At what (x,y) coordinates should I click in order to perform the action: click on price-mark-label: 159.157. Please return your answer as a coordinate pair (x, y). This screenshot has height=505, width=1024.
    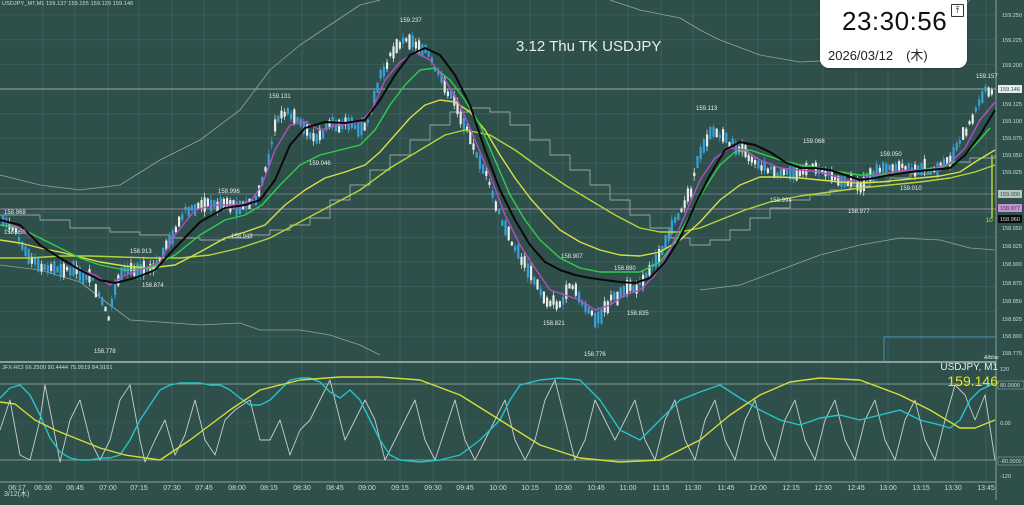
    Looking at the image, I should click on (987, 77).